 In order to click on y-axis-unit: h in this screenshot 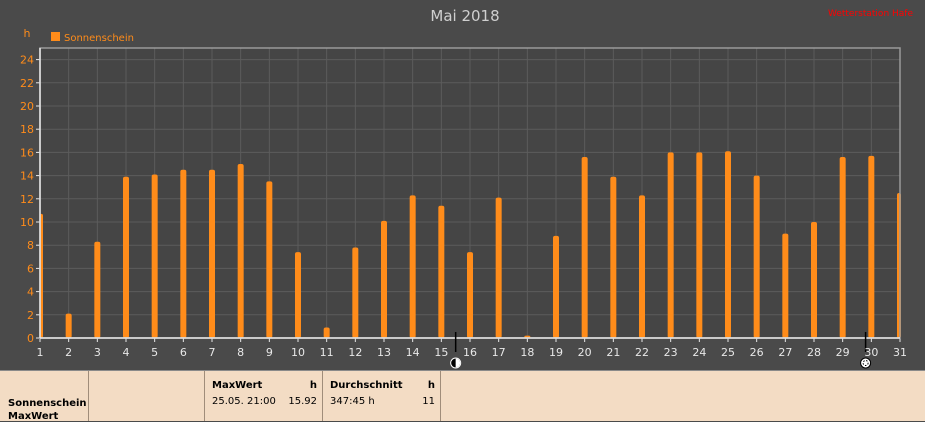, I will do `click(27, 33)`.